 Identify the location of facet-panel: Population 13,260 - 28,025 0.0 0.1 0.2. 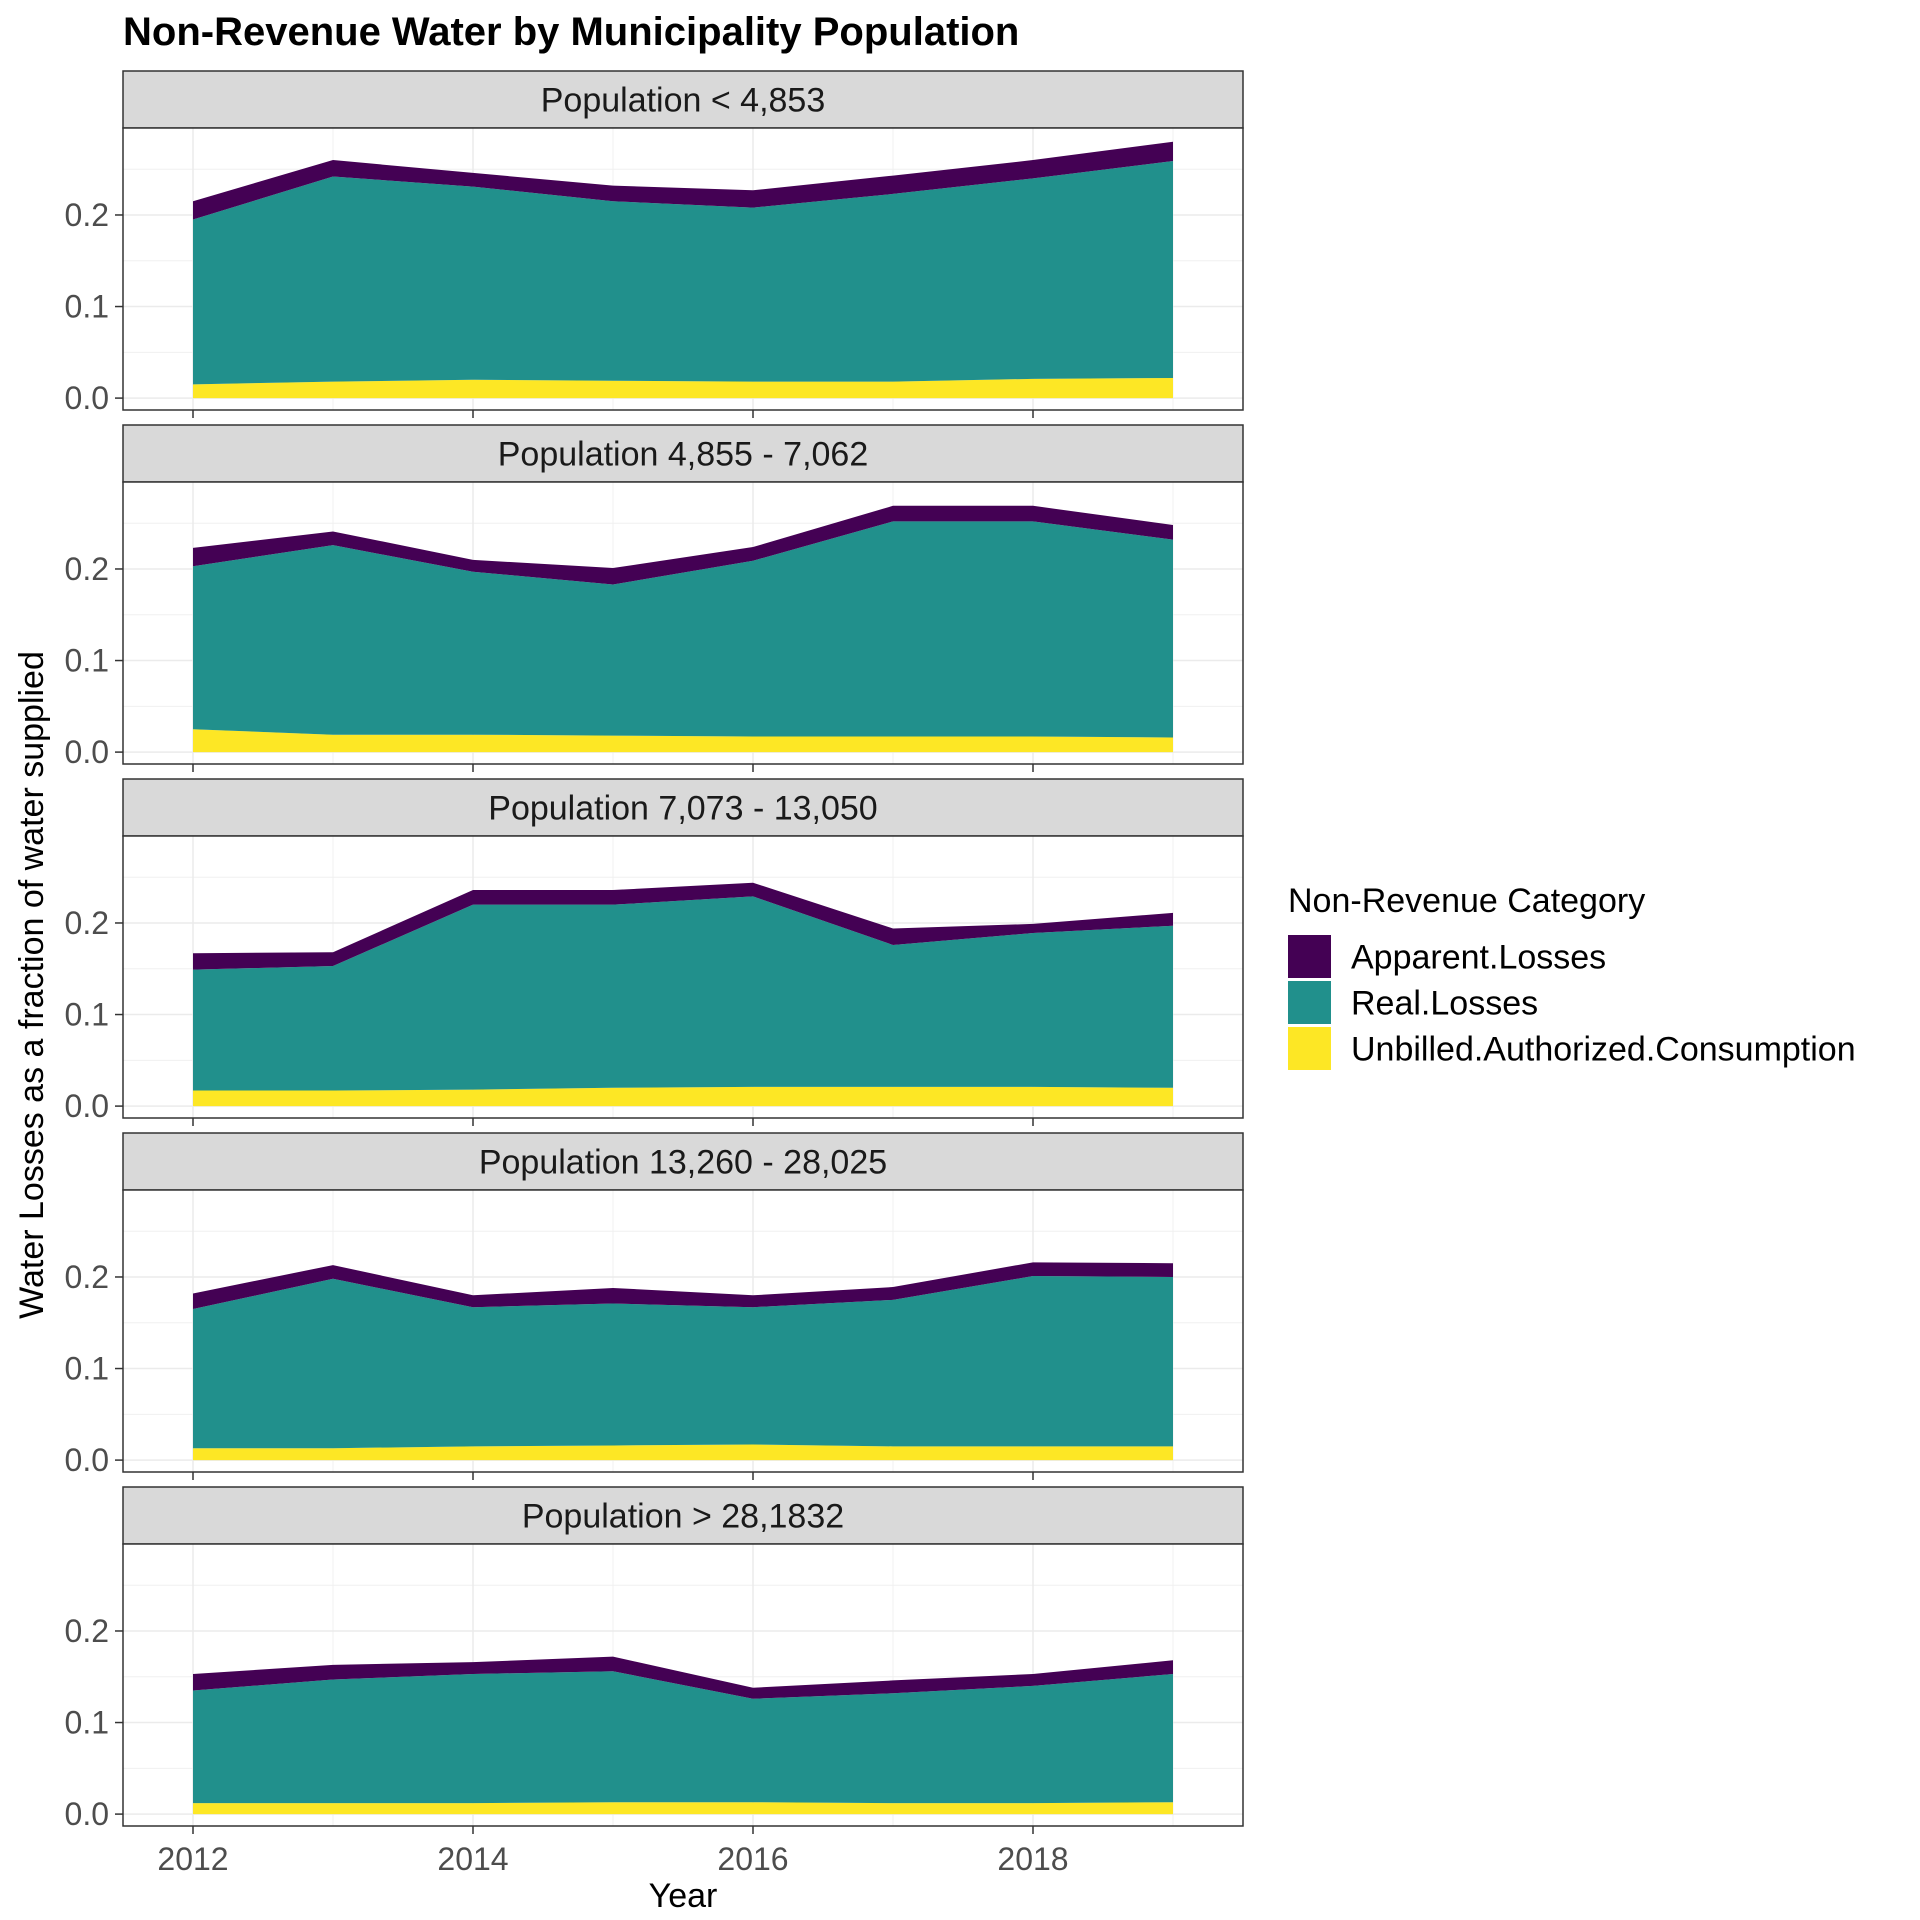
(654, 1306).